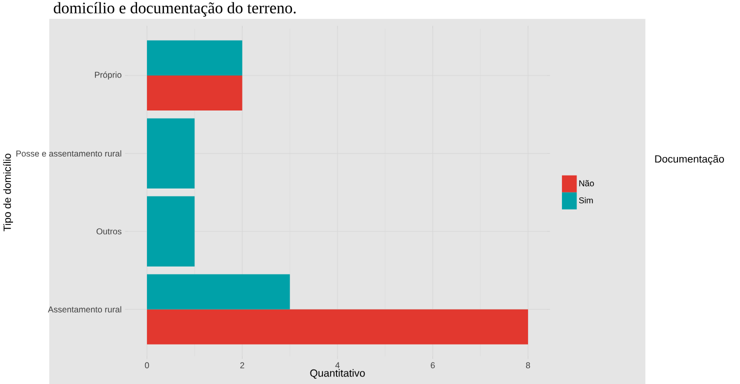 The width and height of the screenshot is (740, 384). I want to click on x-tick-label: 8, so click(528, 365).